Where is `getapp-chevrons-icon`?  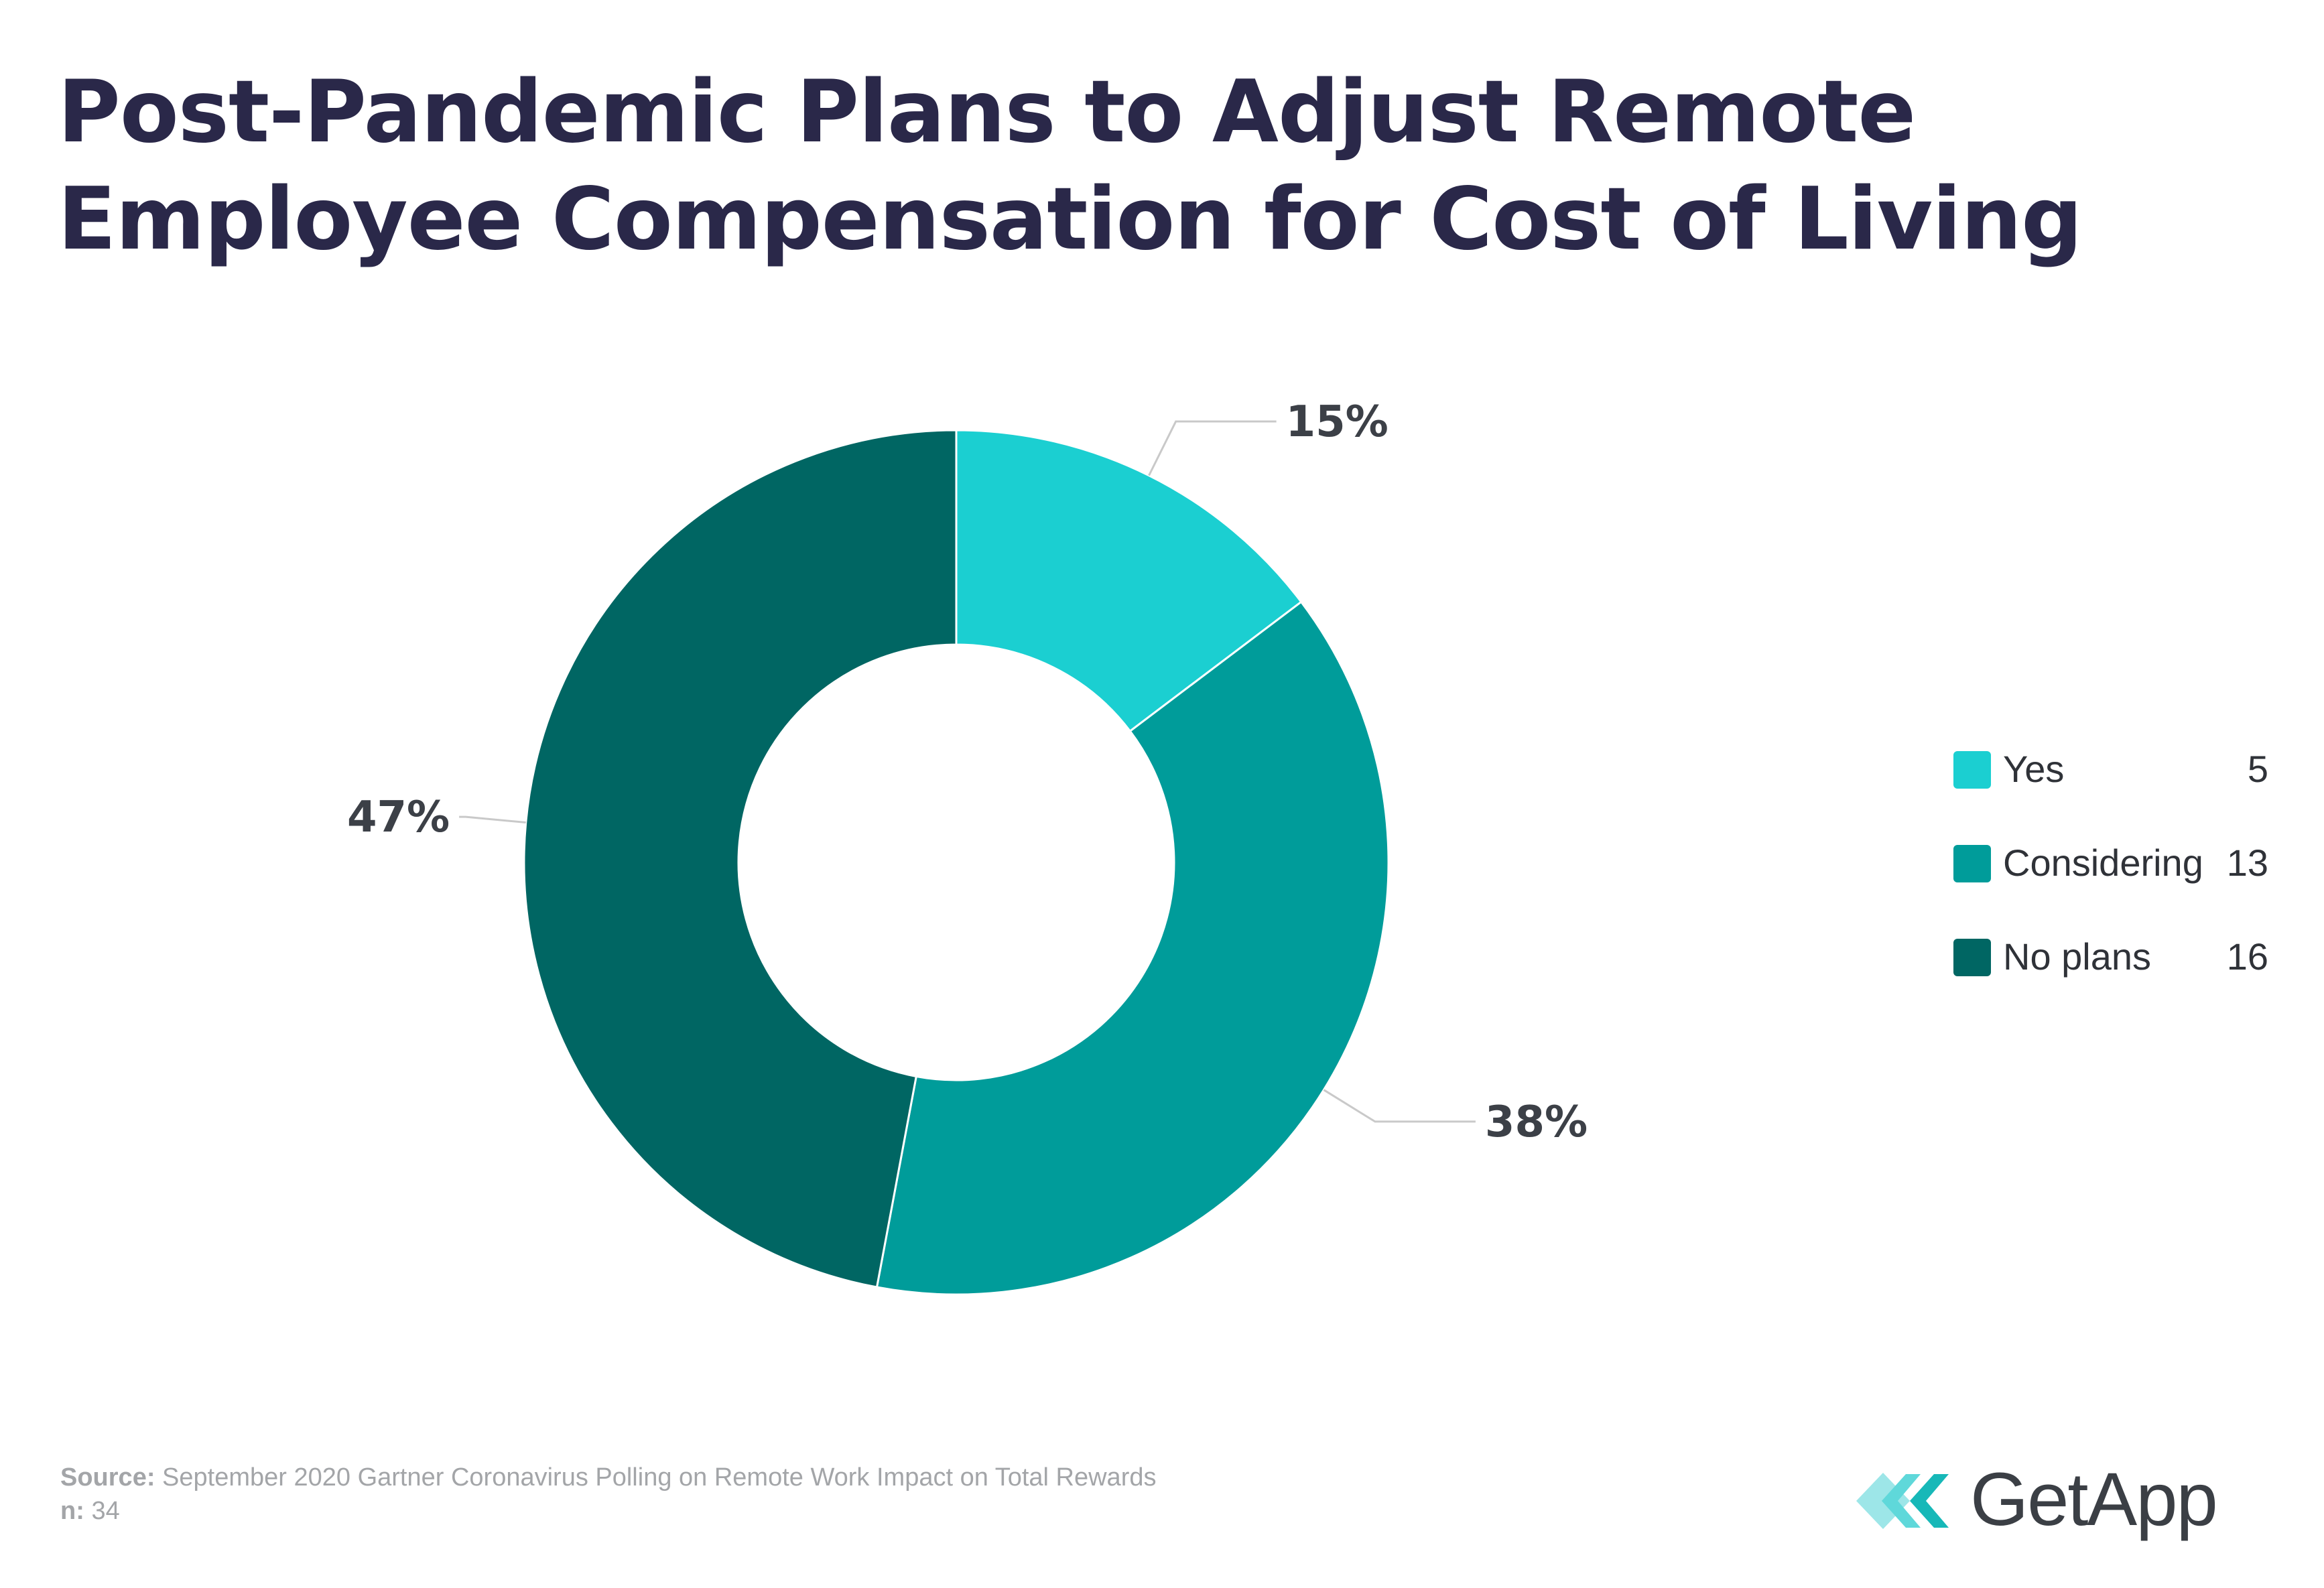 getapp-chevrons-icon is located at coordinates (1902, 1501).